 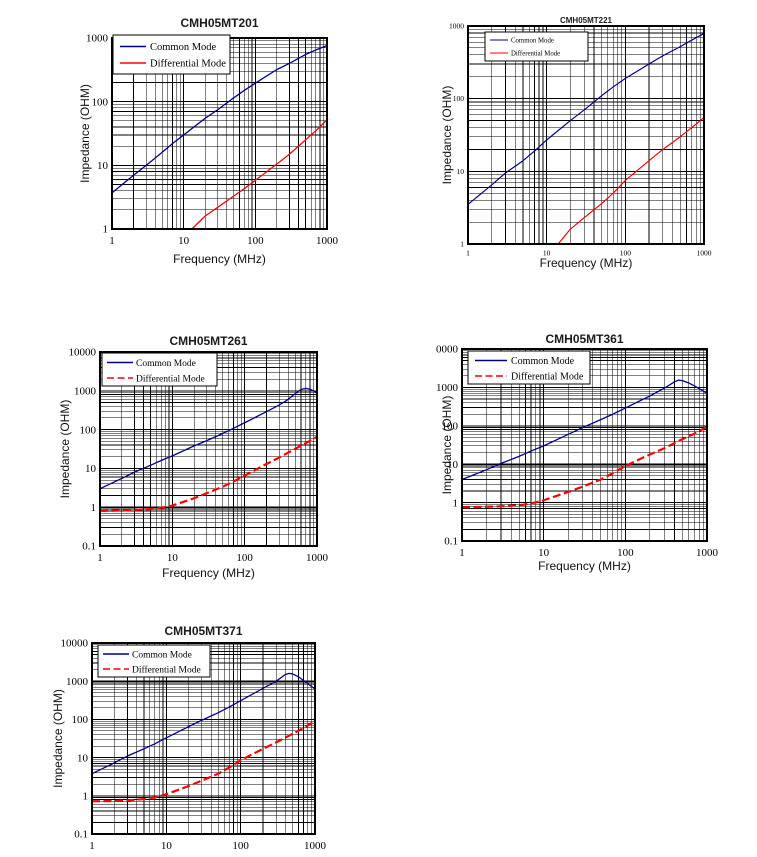 I want to click on chart-title: CMH05MT201, so click(x=219, y=23).